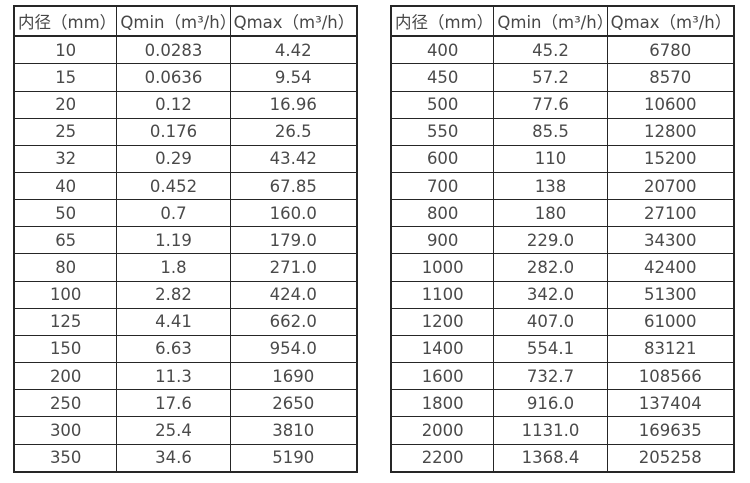 The width and height of the screenshot is (750, 483). Describe the element at coordinates (65, 267) in the screenshot. I see `table-cell: 80` at that location.